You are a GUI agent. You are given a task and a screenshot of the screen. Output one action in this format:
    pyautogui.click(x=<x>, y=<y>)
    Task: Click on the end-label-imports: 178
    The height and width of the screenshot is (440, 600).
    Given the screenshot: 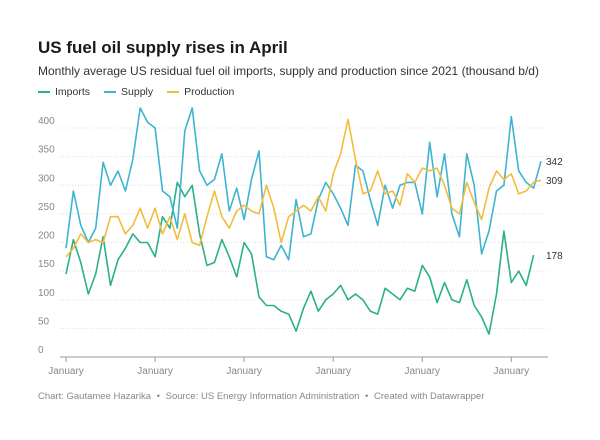 What is the action you would take?
    pyautogui.click(x=554, y=256)
    